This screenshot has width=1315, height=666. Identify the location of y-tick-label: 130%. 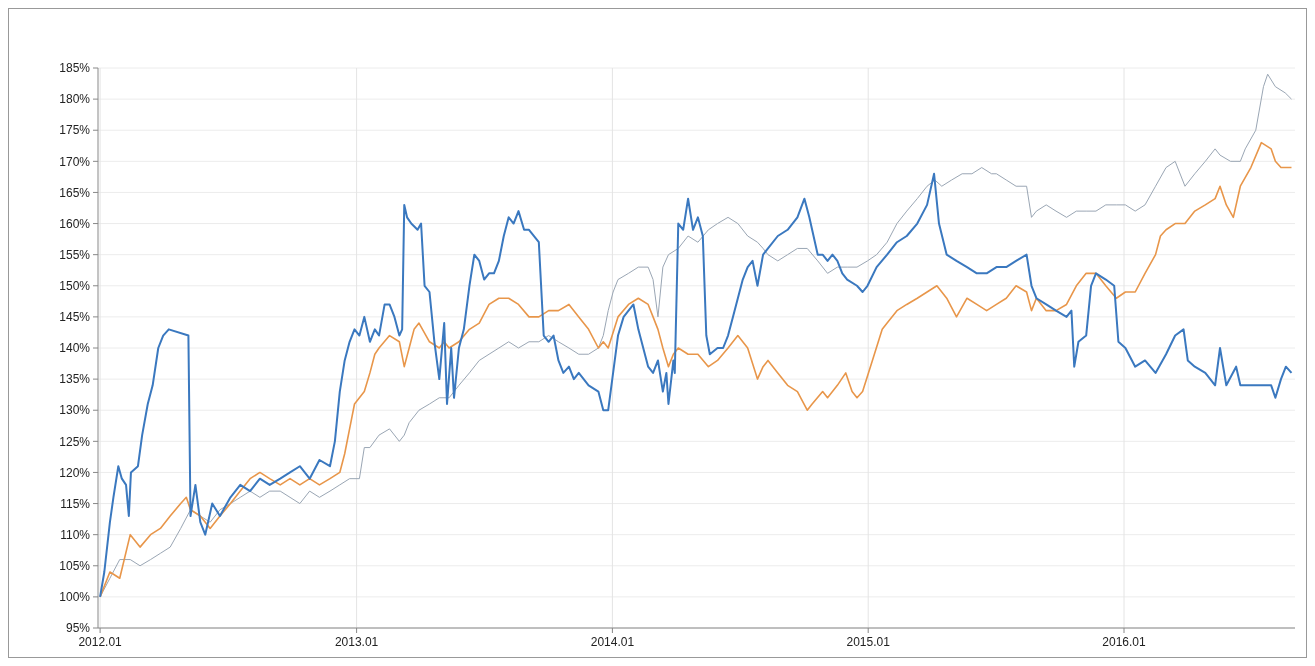
(75, 410).